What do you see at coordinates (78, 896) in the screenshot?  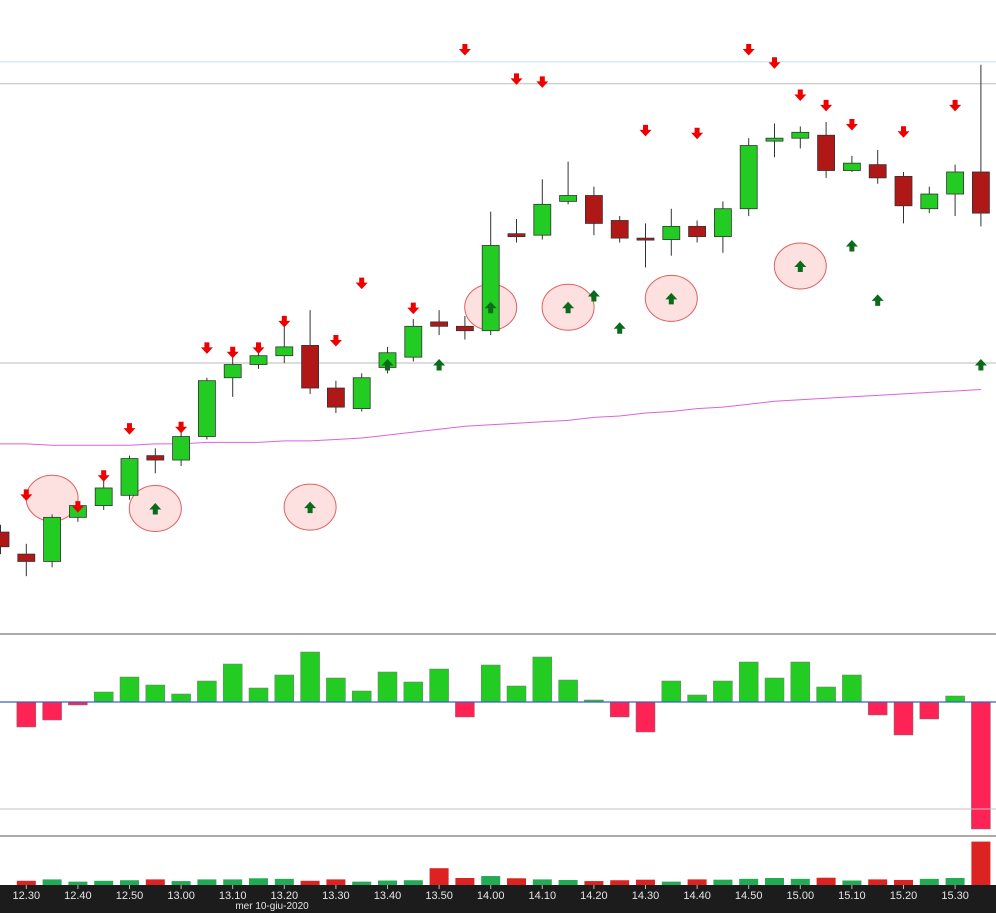 I see `x-tick-label: 12.40` at bounding box center [78, 896].